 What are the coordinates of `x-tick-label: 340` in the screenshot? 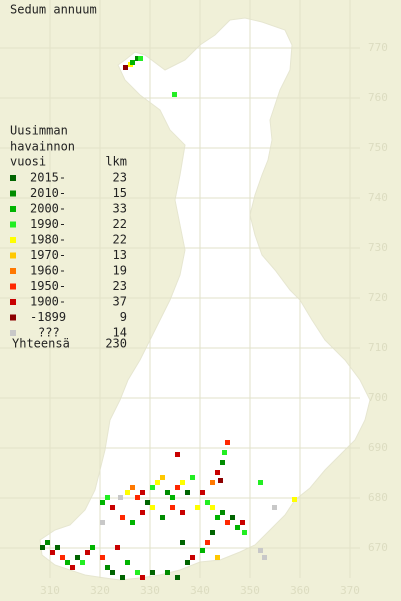 It's located at (200, 590).